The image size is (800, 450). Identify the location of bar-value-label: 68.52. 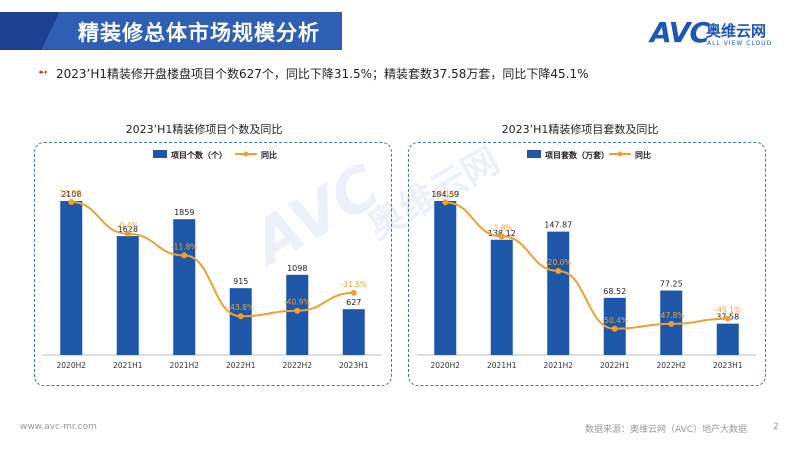
(614, 291).